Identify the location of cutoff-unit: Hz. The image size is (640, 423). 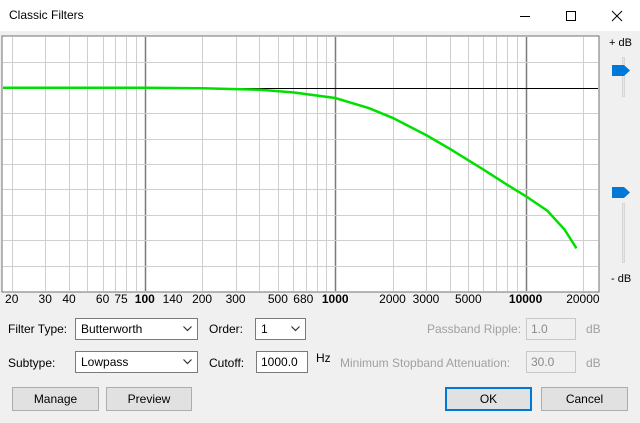
(323, 358).